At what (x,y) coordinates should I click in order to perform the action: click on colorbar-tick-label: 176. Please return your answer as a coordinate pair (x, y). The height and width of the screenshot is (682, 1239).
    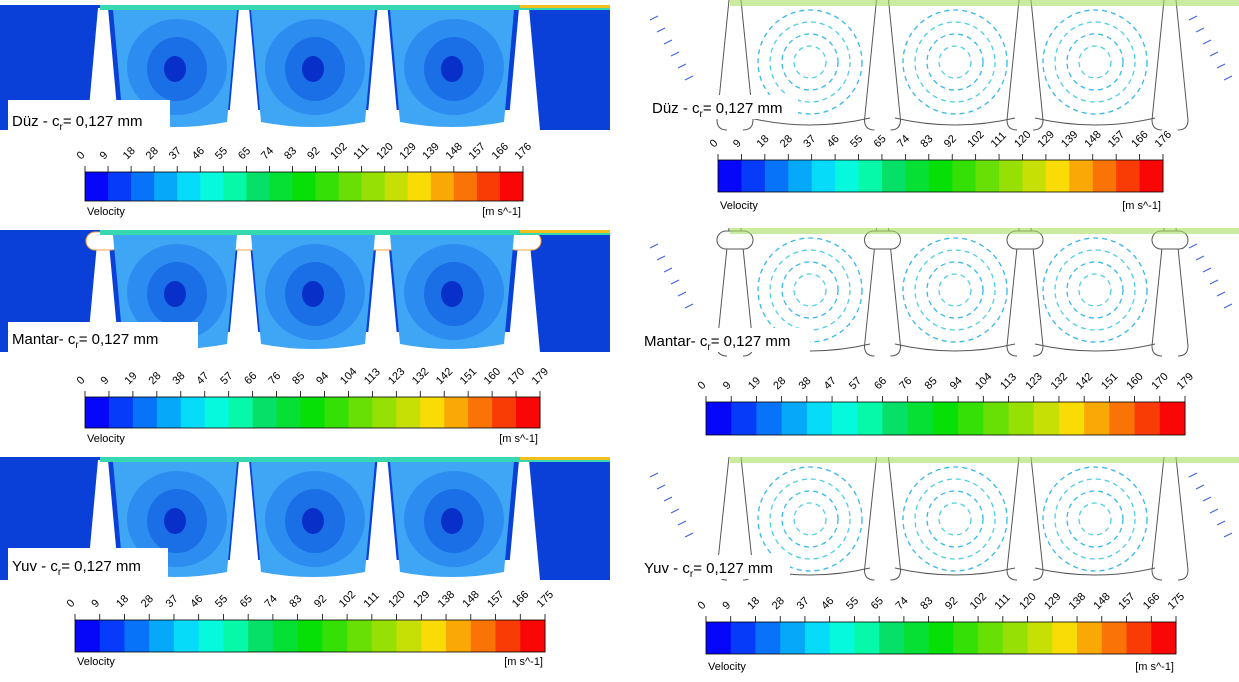
    Looking at the image, I should click on (1163, 139).